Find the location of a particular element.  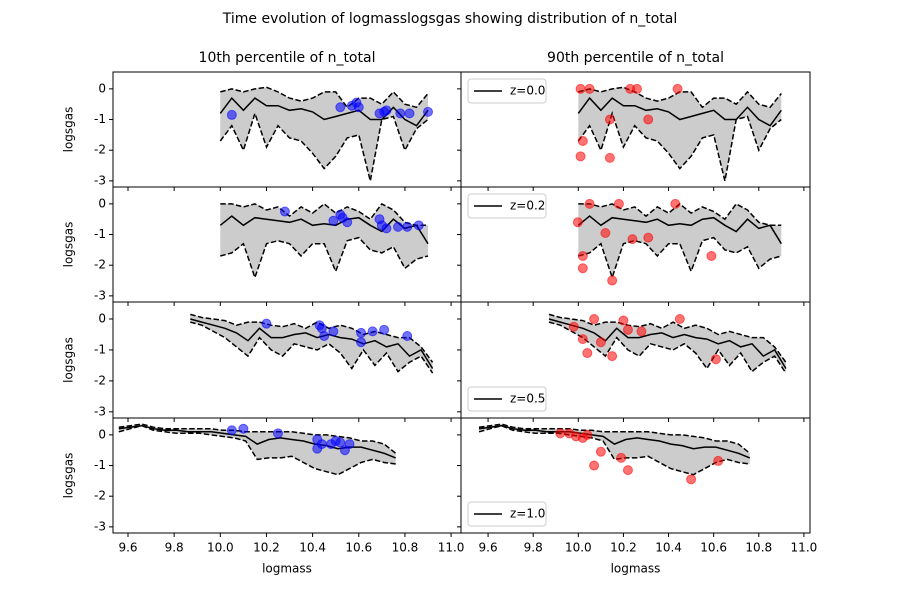

panel: z=0.2 is located at coordinates (634, 246).